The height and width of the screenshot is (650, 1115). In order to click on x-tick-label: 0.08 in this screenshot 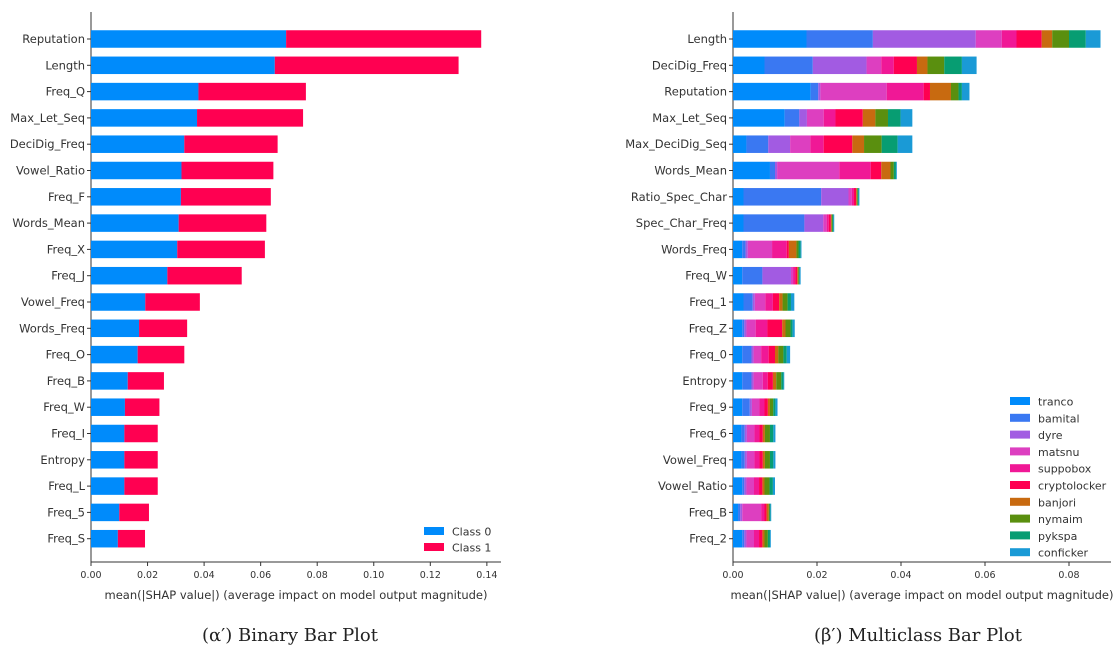, I will do `click(1068, 575)`.